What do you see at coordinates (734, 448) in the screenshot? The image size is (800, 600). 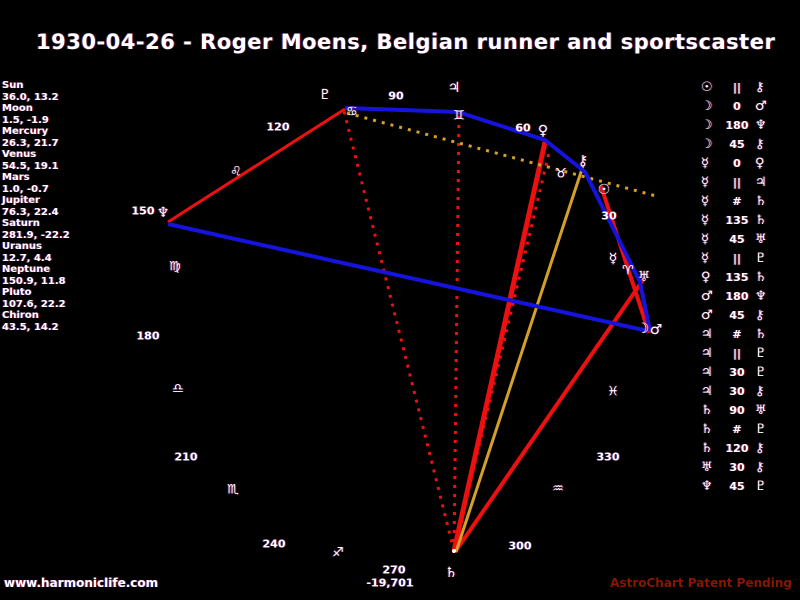 I see `aspect-row-saturn-chiron: ♄ 120 ⚷` at bounding box center [734, 448].